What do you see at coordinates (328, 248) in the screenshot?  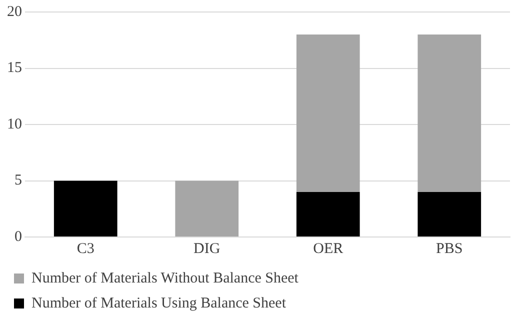 I see `x-tick-label: OER` at bounding box center [328, 248].